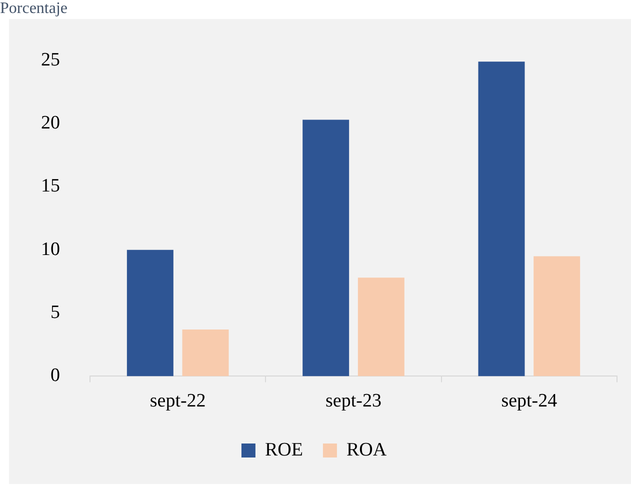 The height and width of the screenshot is (493, 631). Describe the element at coordinates (50, 59) in the screenshot. I see `y-tick-label: 25` at that location.